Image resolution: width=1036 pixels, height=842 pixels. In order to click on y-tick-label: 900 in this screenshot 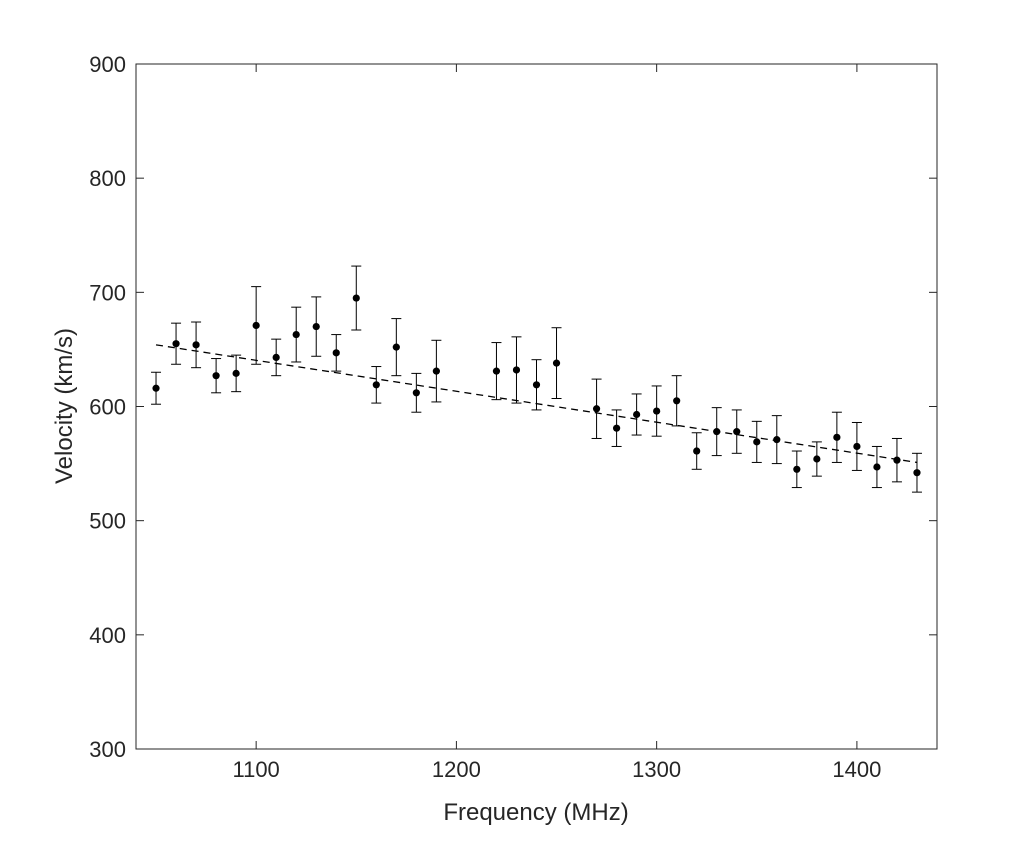, I will do `click(107, 64)`.